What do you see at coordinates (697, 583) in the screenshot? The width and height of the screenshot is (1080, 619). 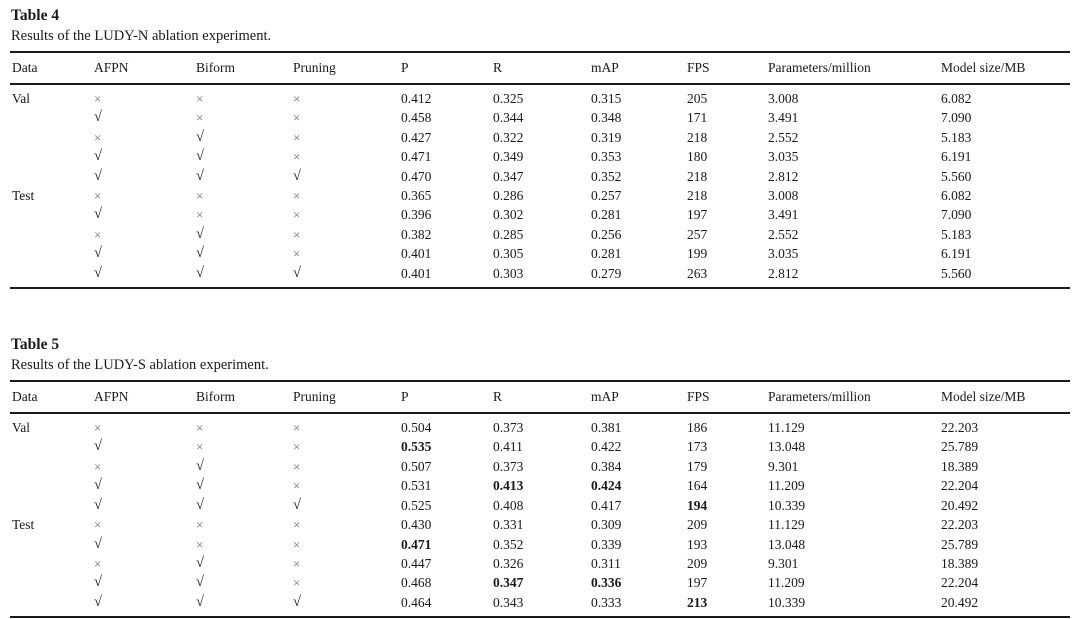 I see `value-cell: 197` at bounding box center [697, 583].